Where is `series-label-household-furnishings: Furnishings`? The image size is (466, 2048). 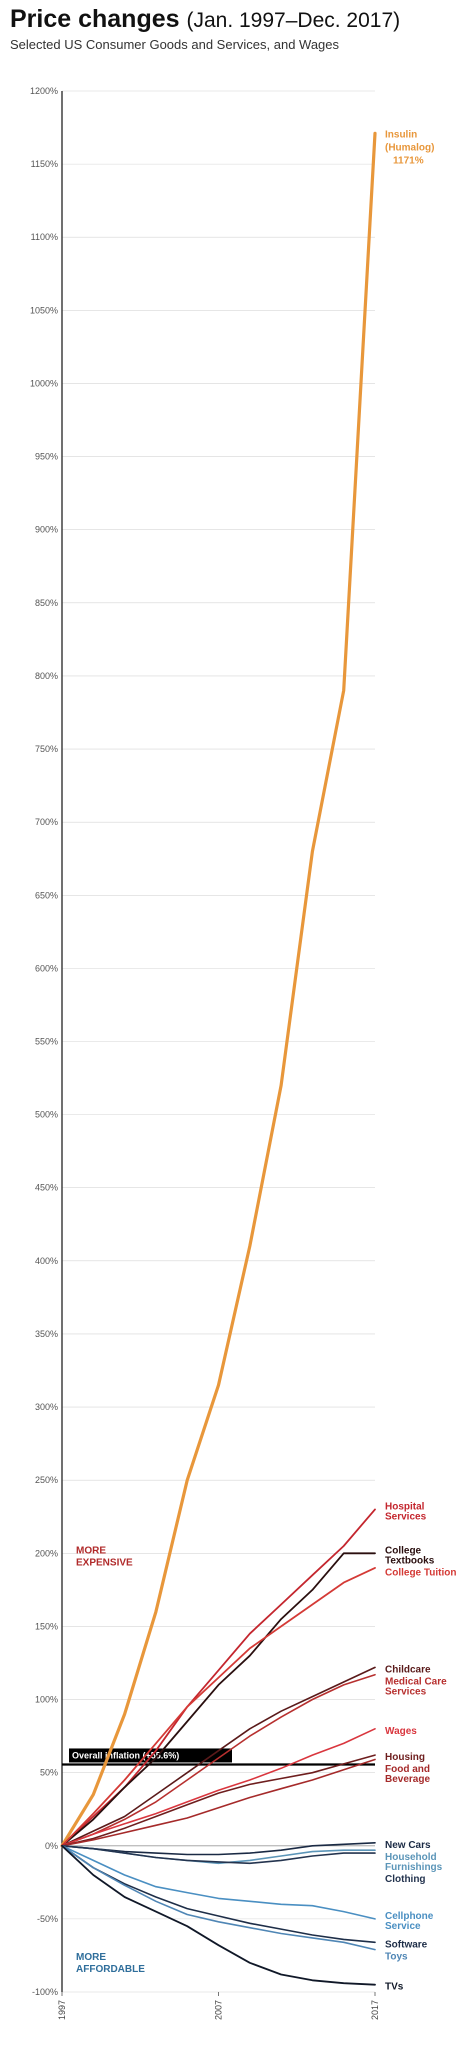
series-label-household-furnishings: Furnishings is located at coordinates (414, 1867).